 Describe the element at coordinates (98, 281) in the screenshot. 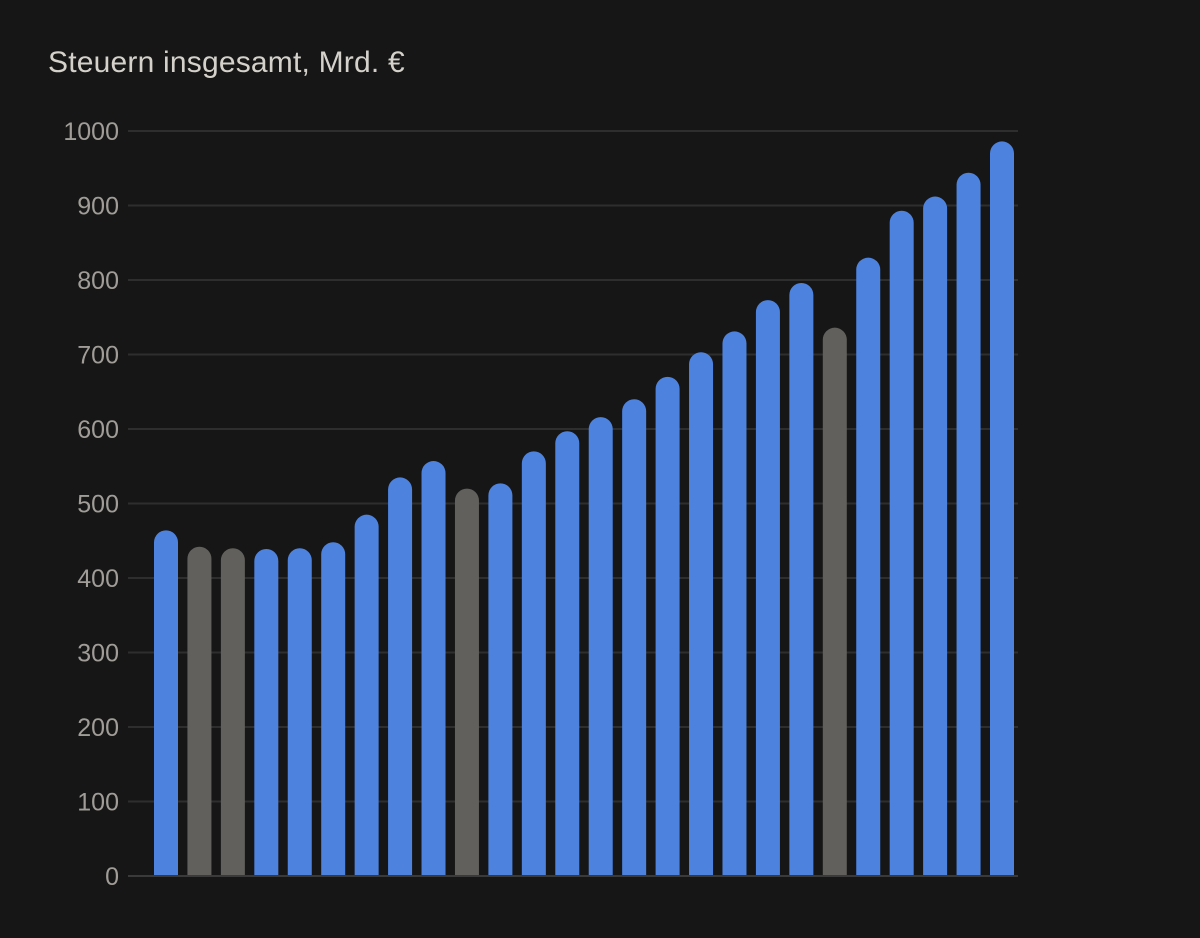

I see `y-tick-label: 800` at that location.